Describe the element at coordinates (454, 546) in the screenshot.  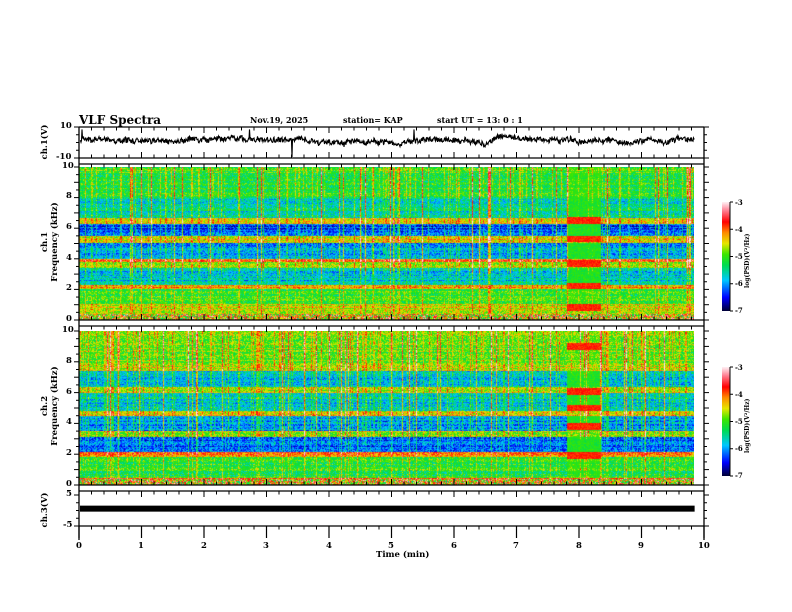
I see `xtick-label: 6` at that location.